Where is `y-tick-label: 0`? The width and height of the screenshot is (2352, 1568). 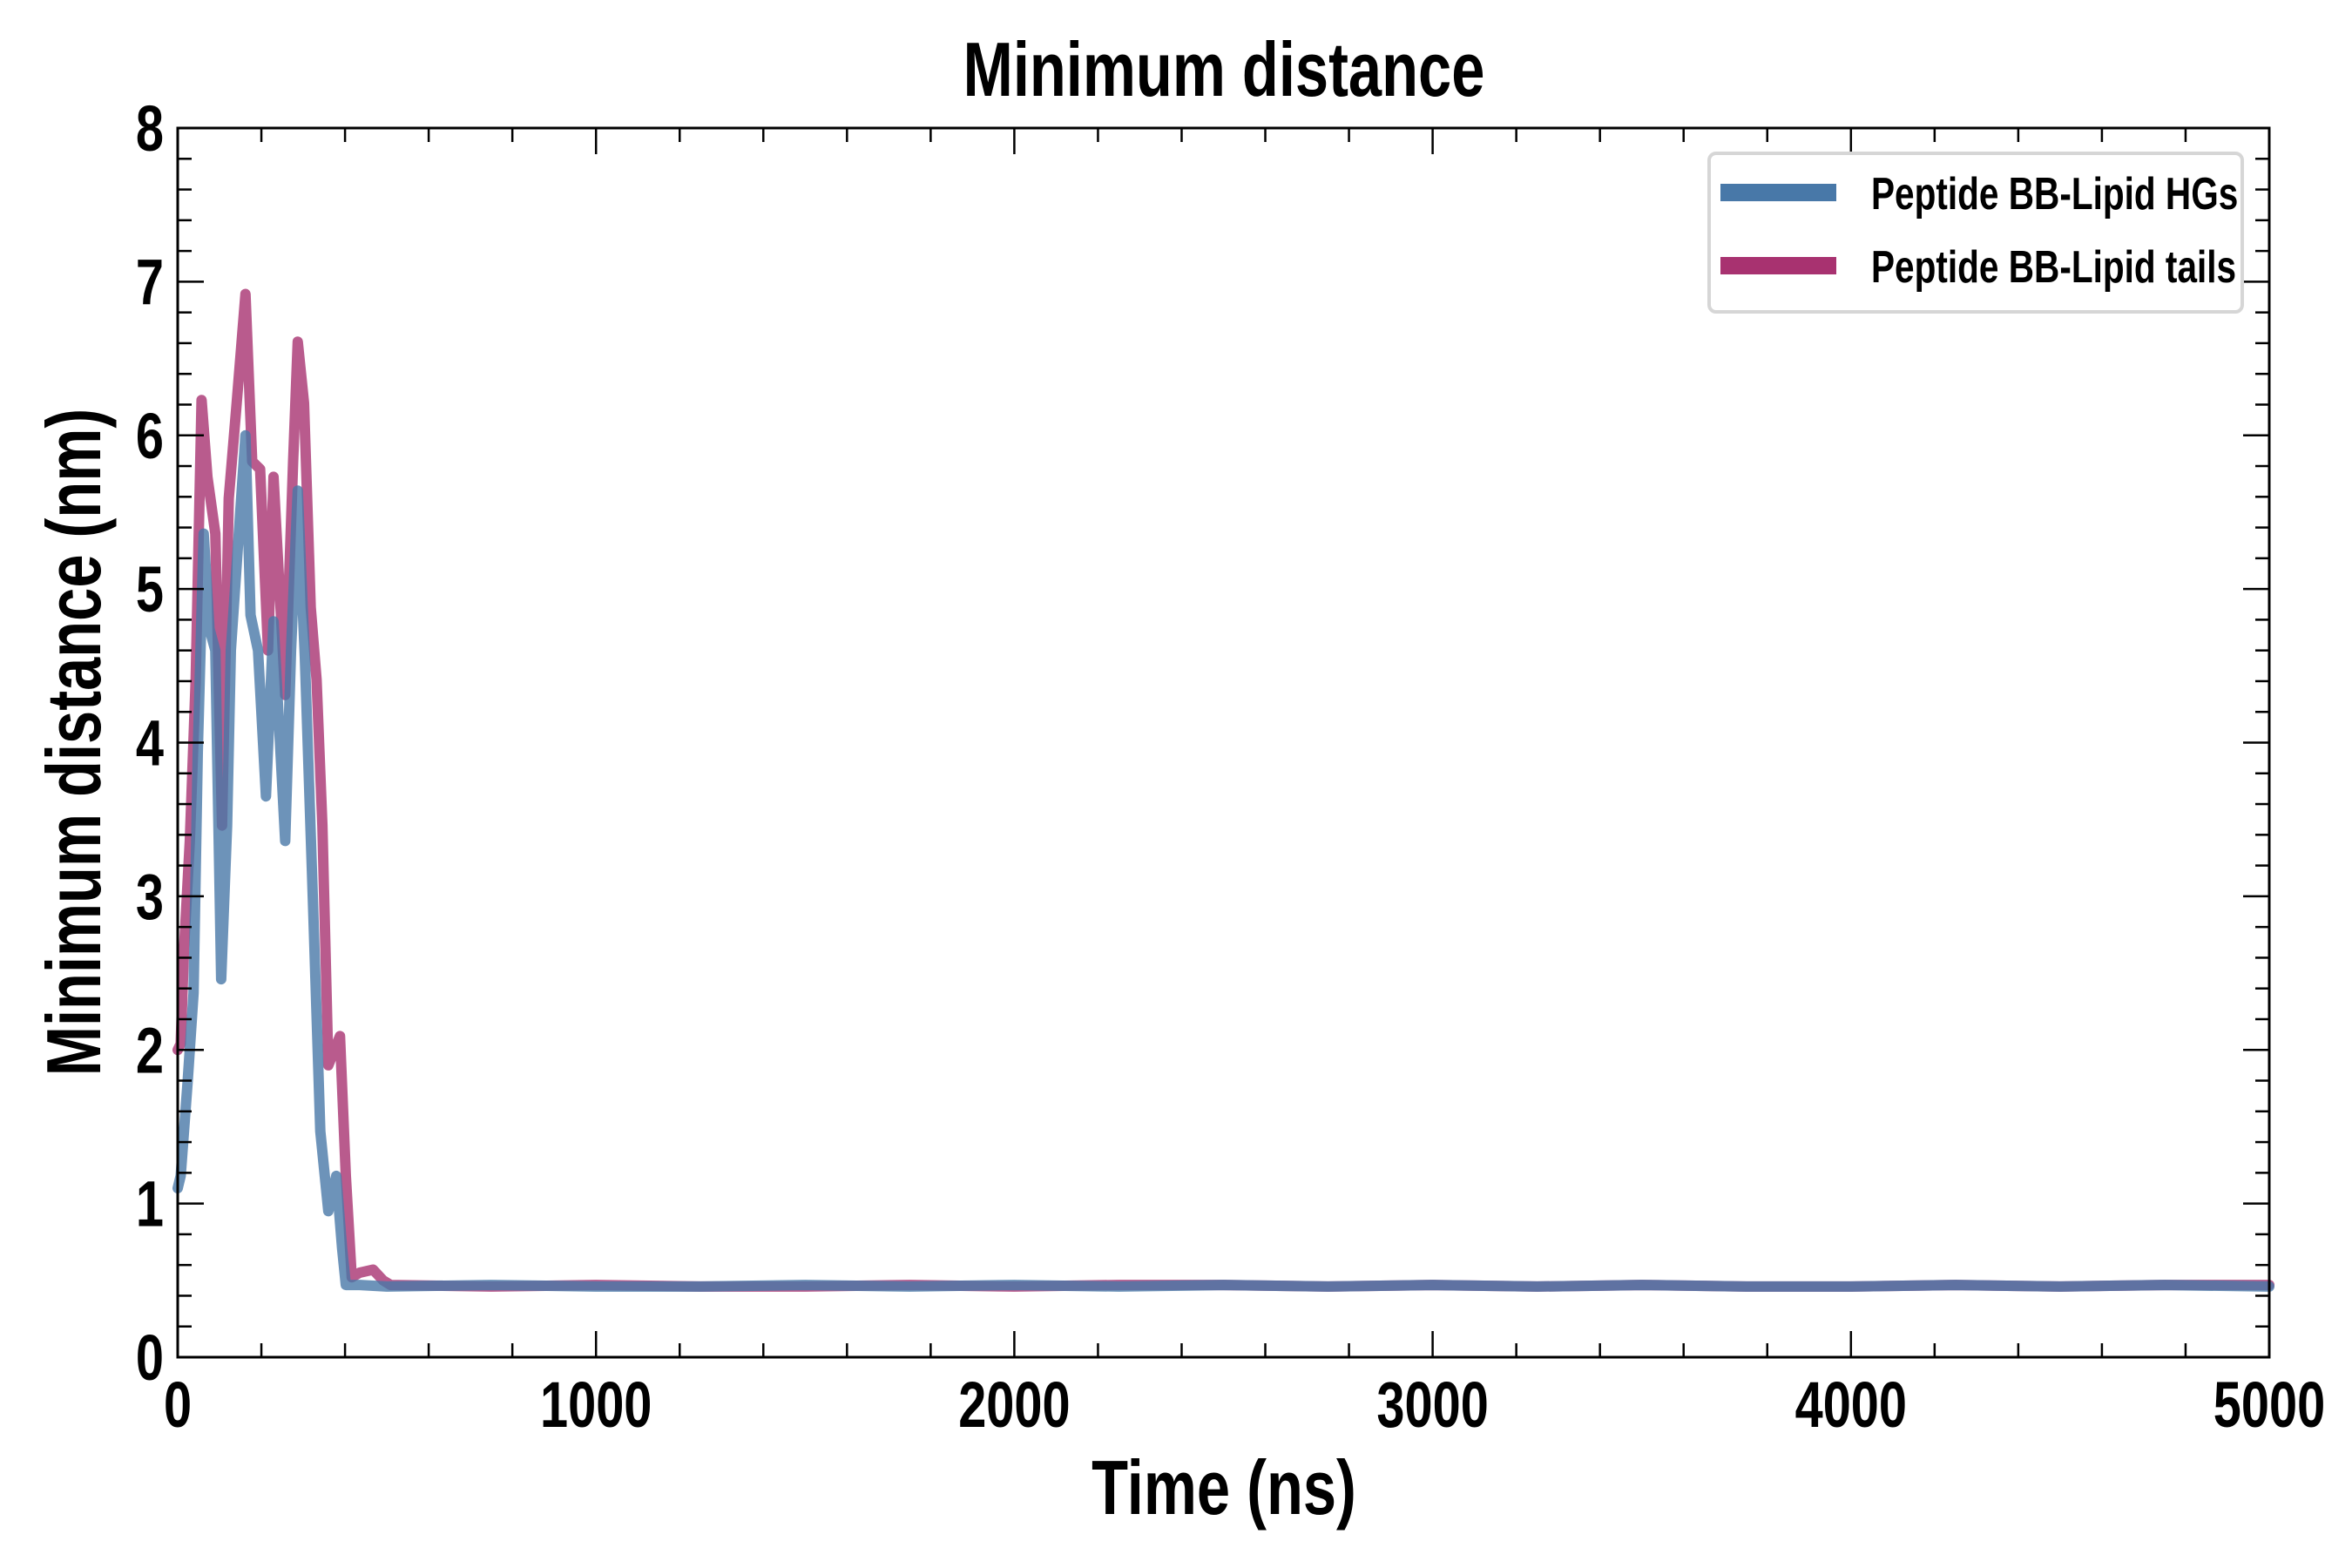
y-tick-label: 0 is located at coordinates (150, 1359).